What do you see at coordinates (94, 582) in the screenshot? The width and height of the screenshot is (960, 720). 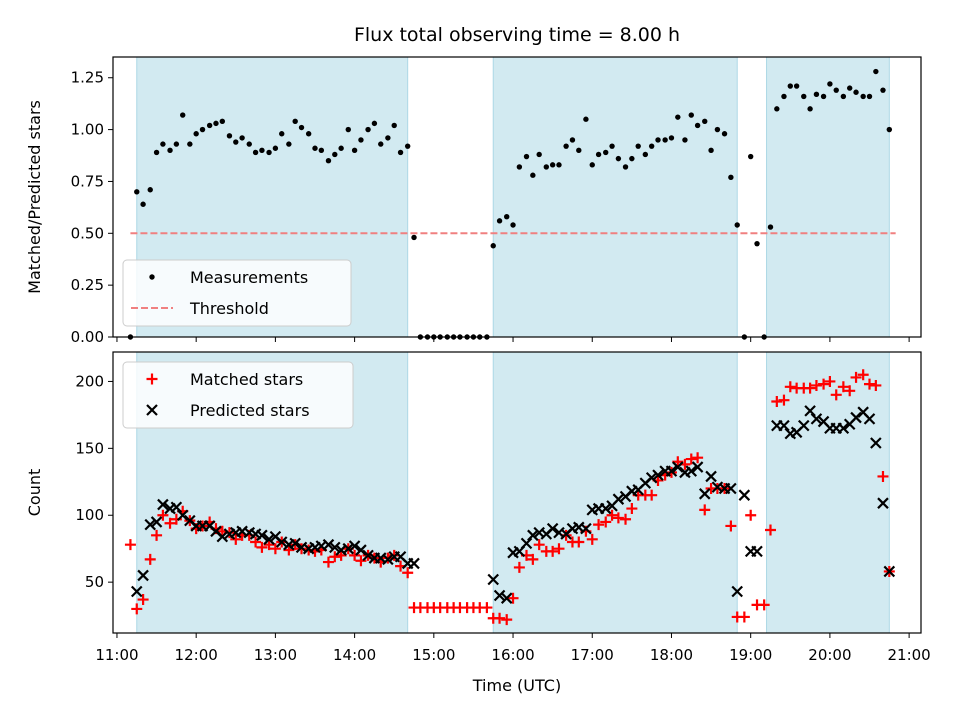 I see `y-tick-label: 50` at bounding box center [94, 582].